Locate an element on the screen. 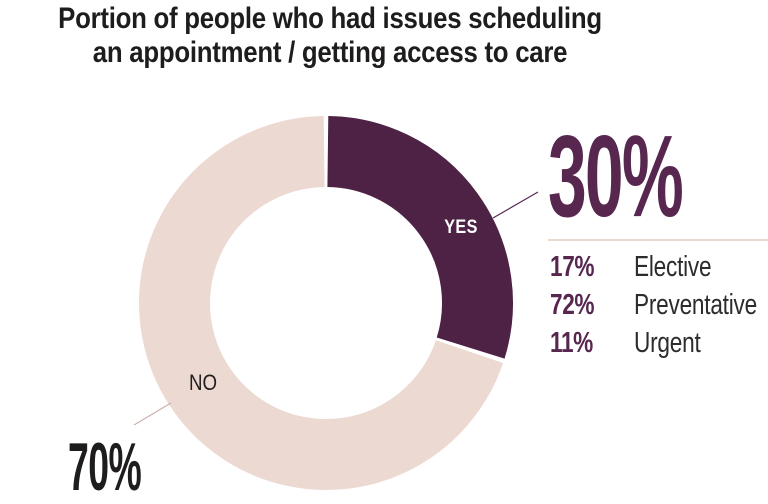 This screenshot has width=768, height=504. breakdown-row: 17% Elective is located at coordinates (659, 267).